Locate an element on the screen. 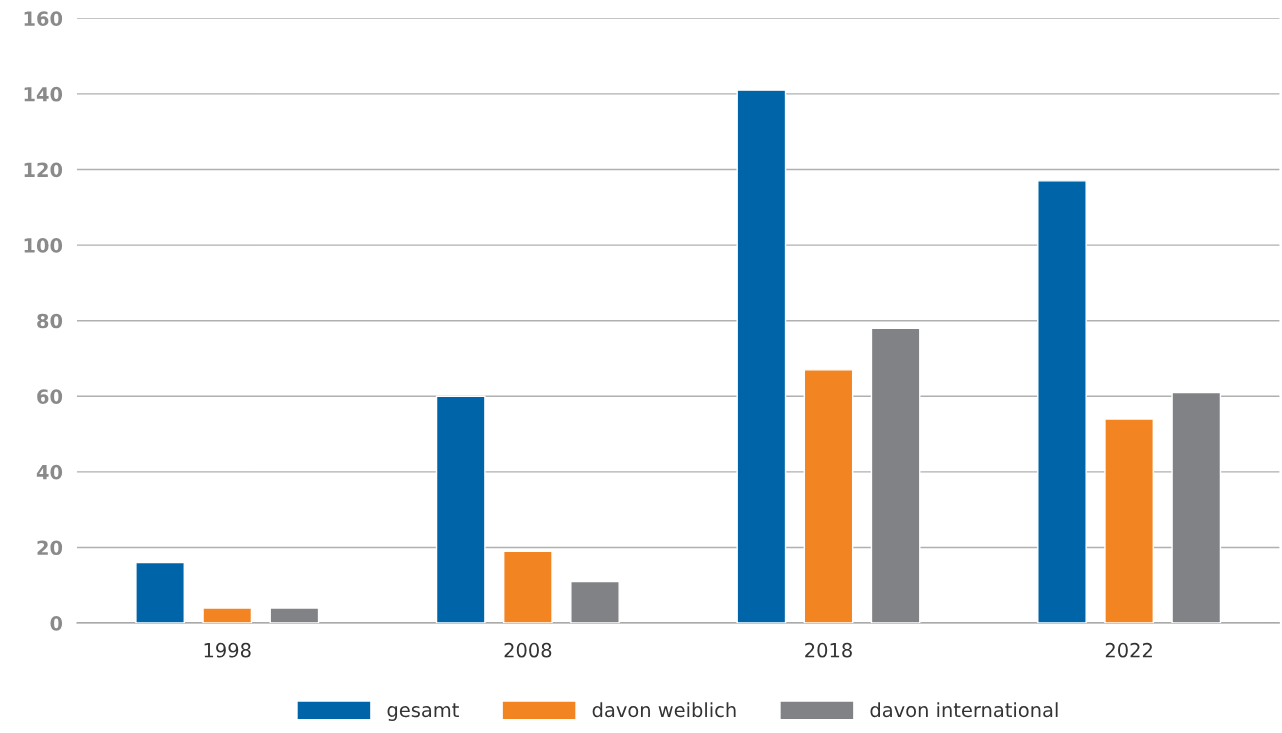 The image size is (1282, 733). legend-label: davon international is located at coordinates (964, 710).